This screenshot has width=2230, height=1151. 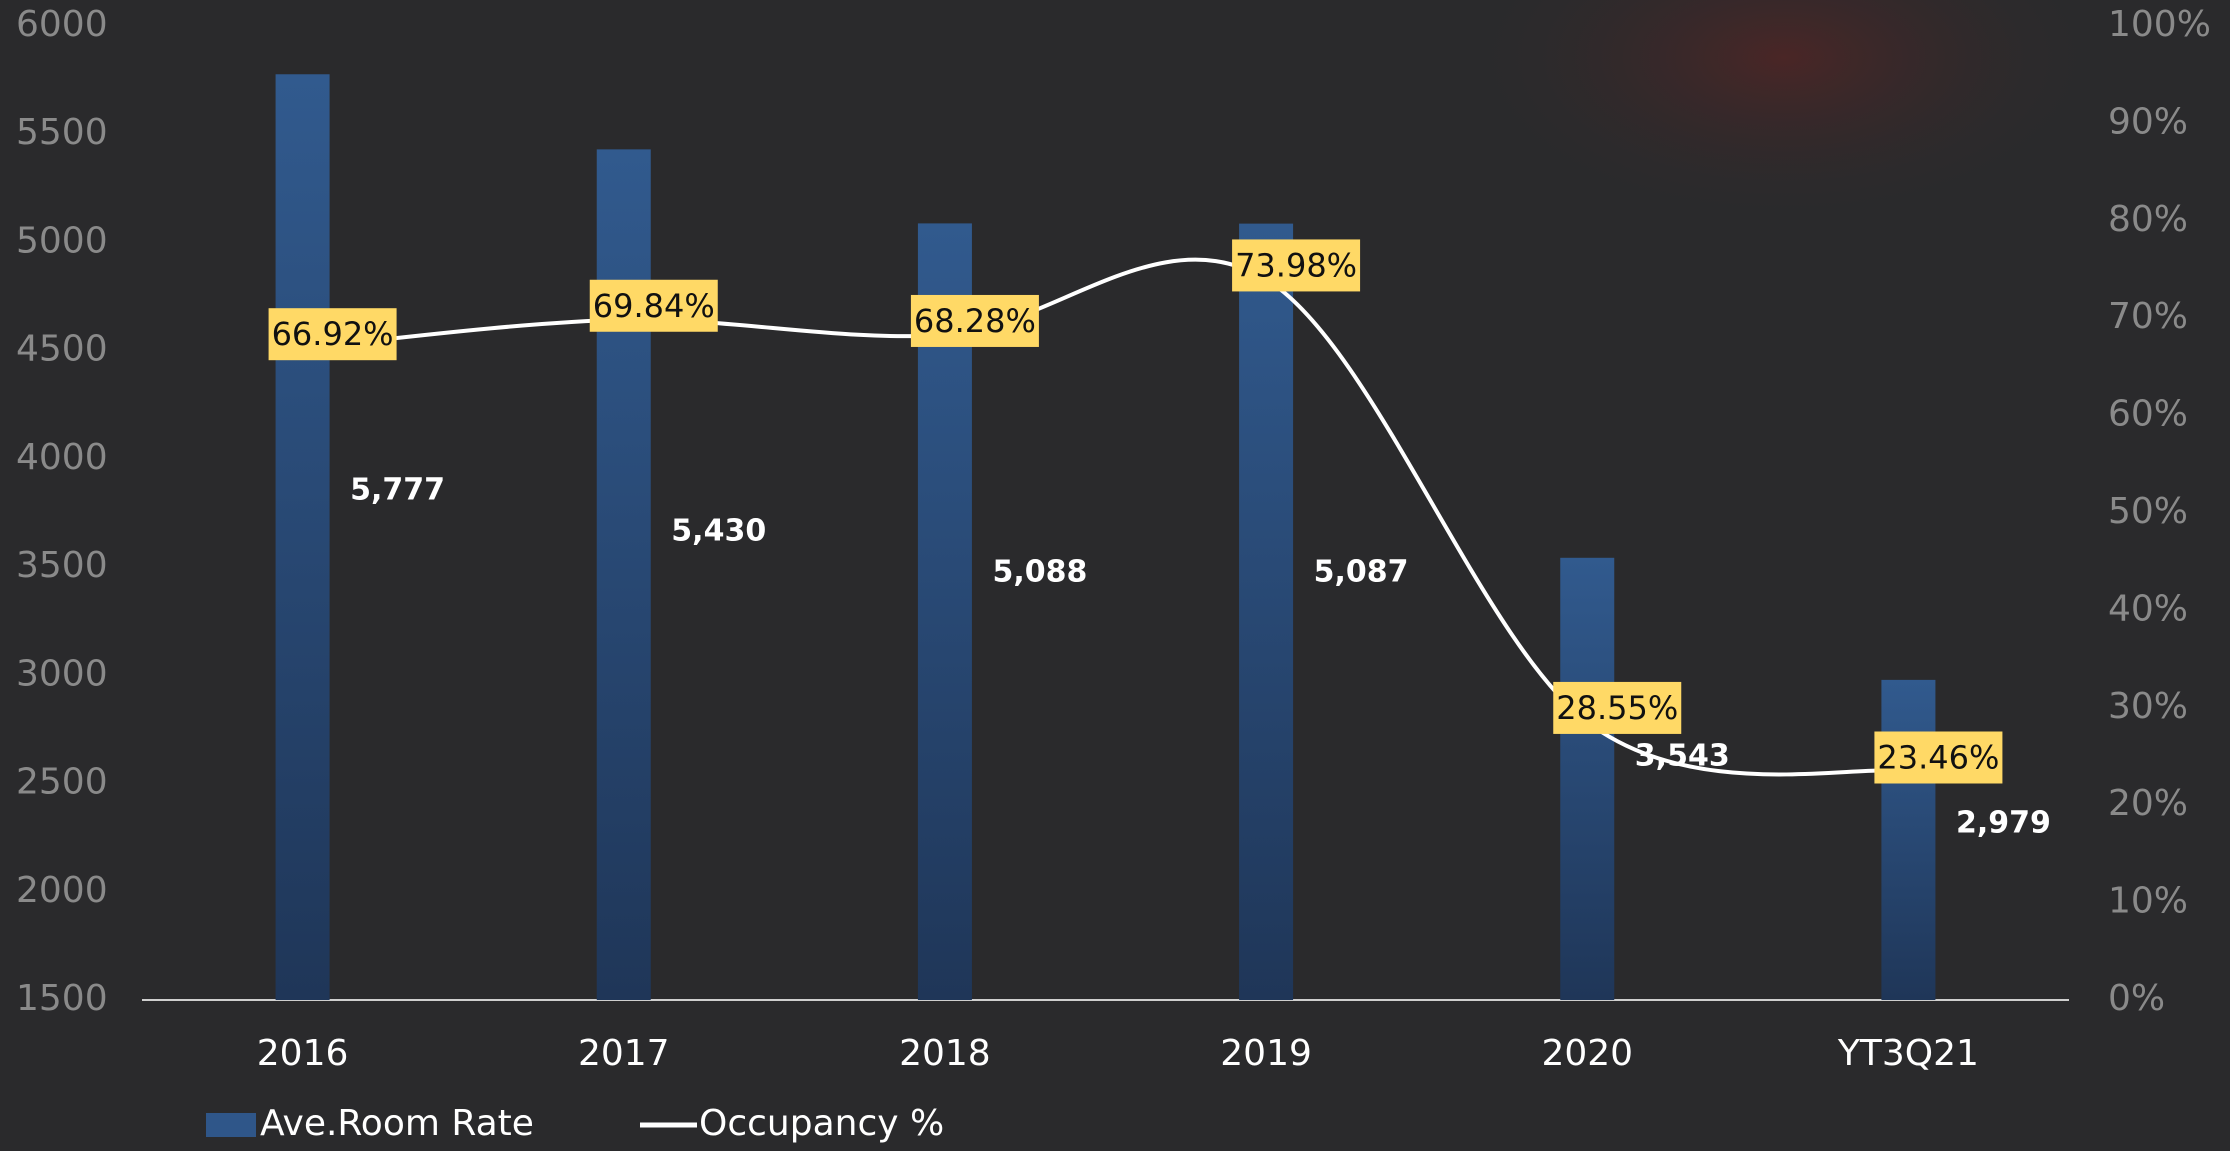 I want to click on y2-tick-label: 80%, so click(x=2148, y=219).